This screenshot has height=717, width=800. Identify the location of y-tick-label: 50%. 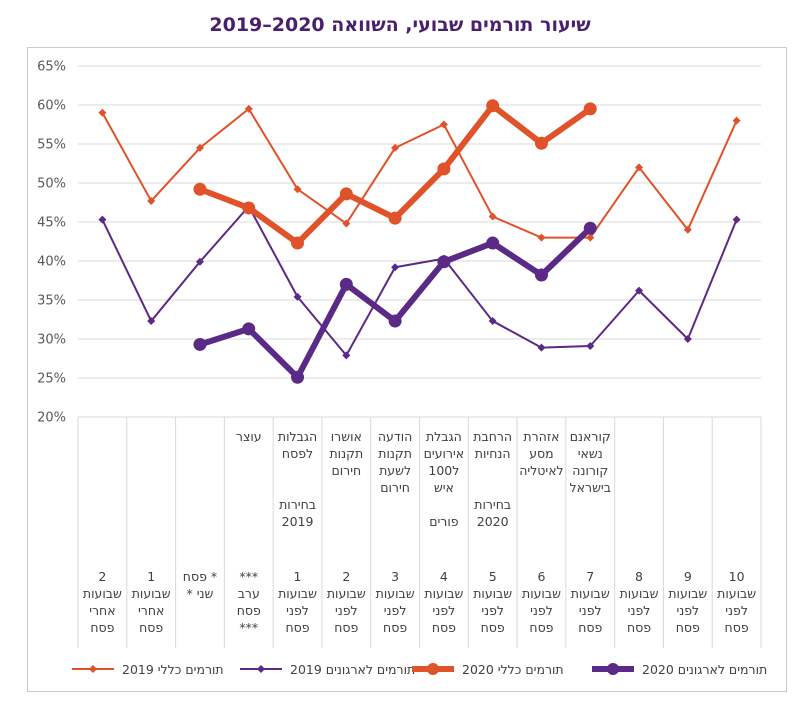
(51, 184).